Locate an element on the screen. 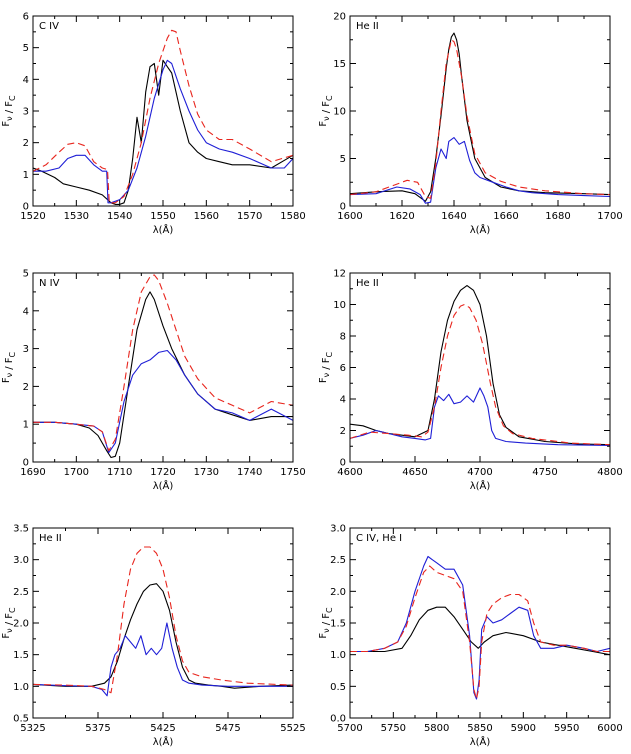 Image resolution: width=631 pixels, height=754 pixels. x-tick-label: 5475 is located at coordinates (227, 728).